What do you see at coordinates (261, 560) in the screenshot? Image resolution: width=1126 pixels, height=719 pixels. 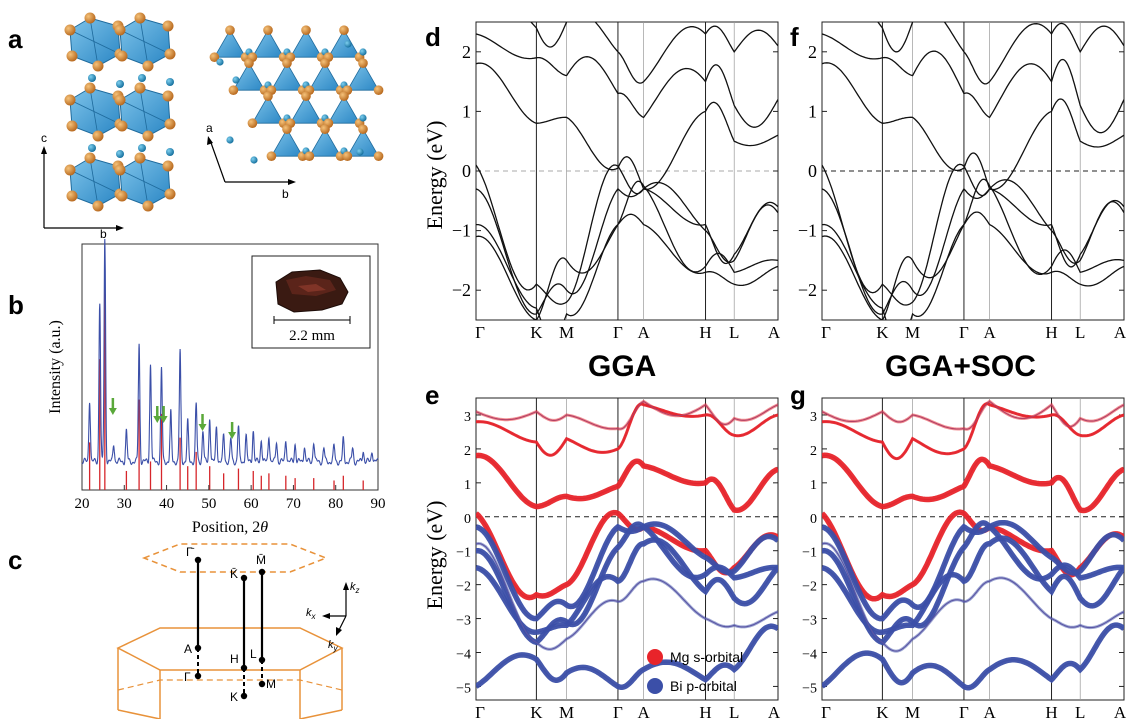 I see `bz-label-m-bar: M̄` at bounding box center [261, 560].